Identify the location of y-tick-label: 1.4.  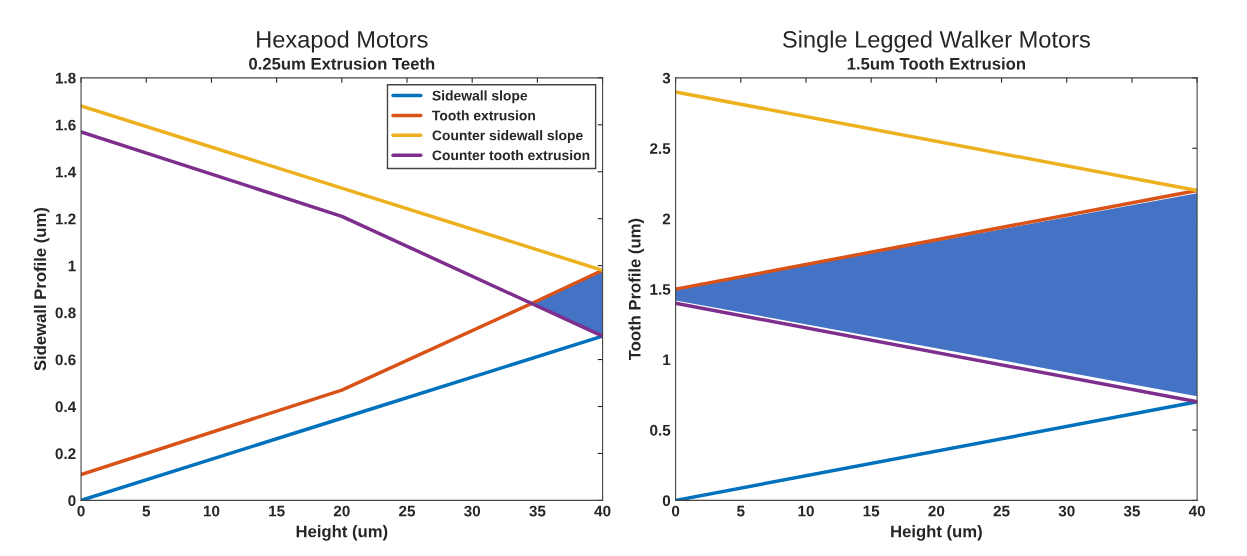
(66, 172).